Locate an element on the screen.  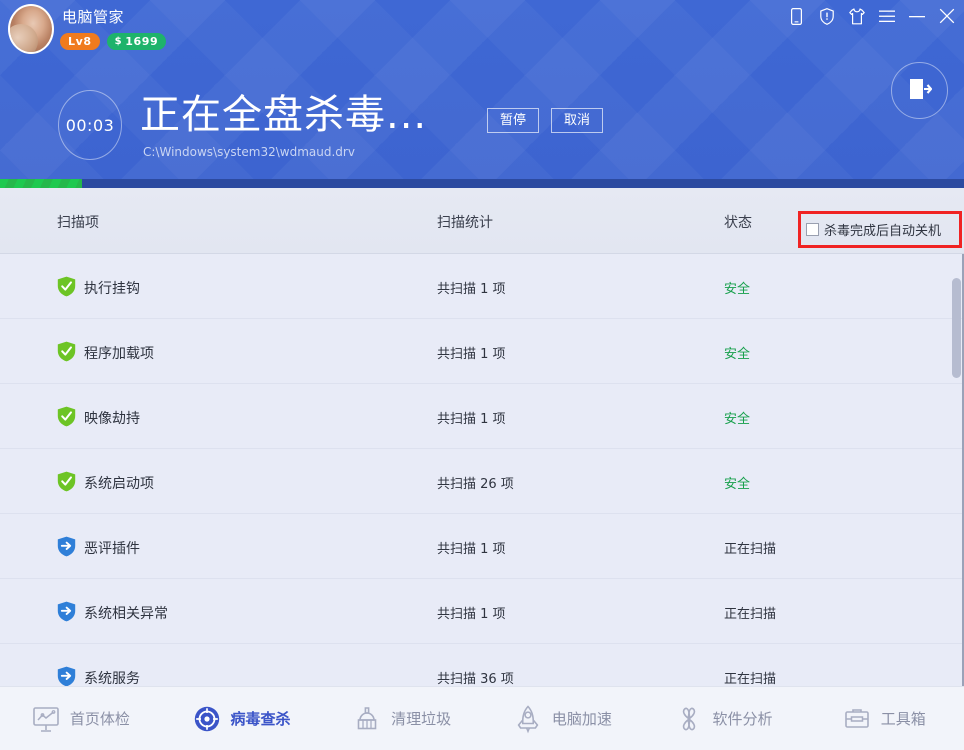
scan-progress-fill is located at coordinates (41, 183).